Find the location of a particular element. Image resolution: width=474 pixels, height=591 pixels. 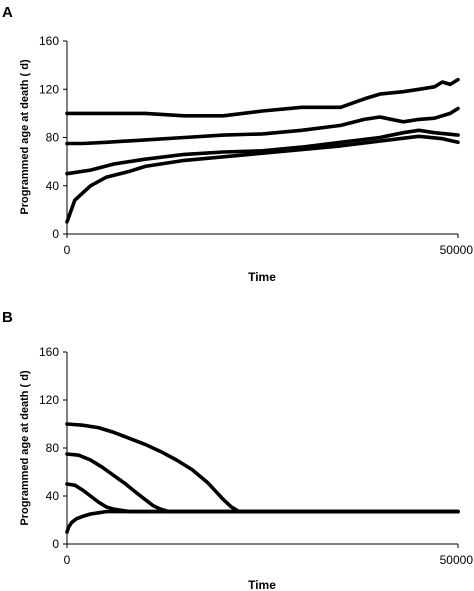

panel-a-label: A is located at coordinates (7, 12).